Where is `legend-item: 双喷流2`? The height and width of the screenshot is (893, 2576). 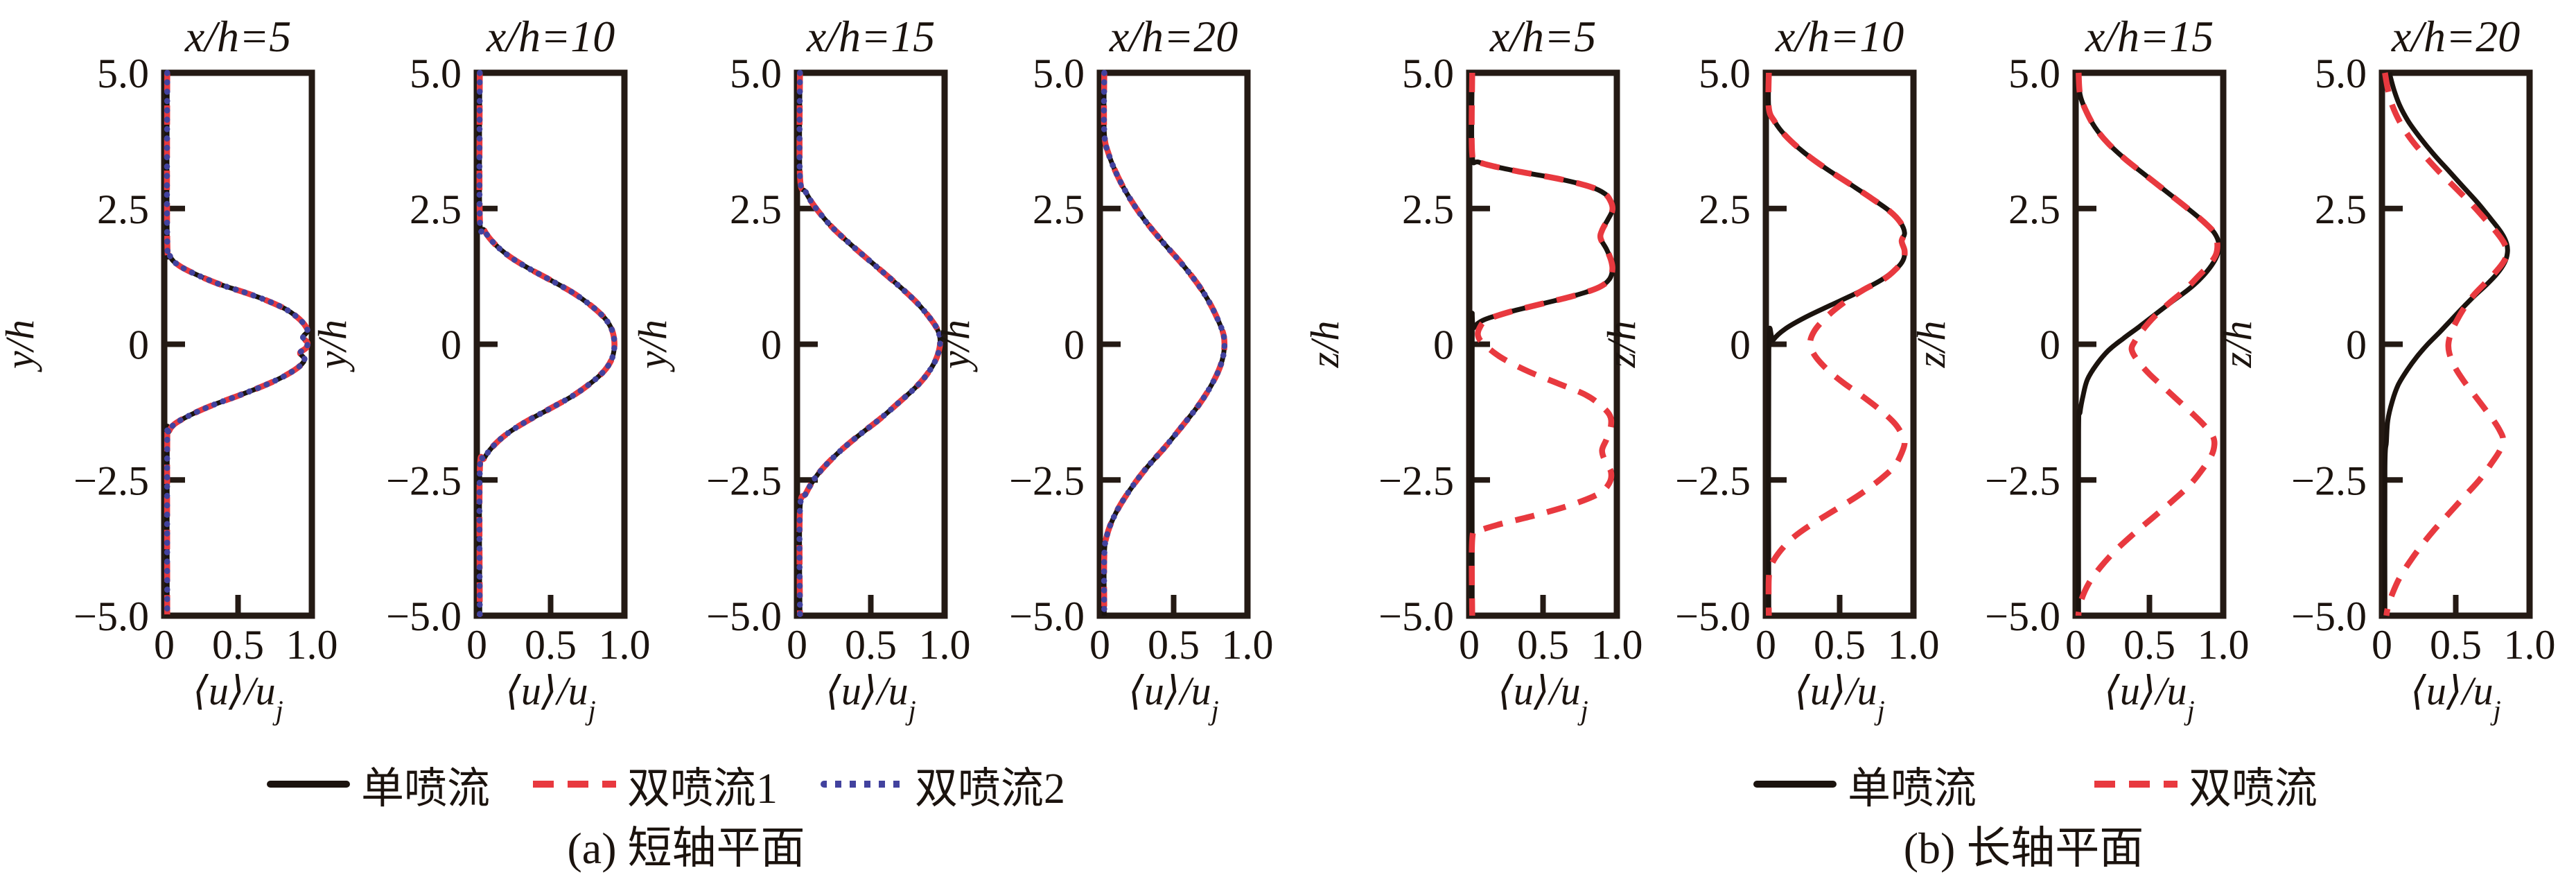
legend-item: 双喷流2 is located at coordinates (943, 784).